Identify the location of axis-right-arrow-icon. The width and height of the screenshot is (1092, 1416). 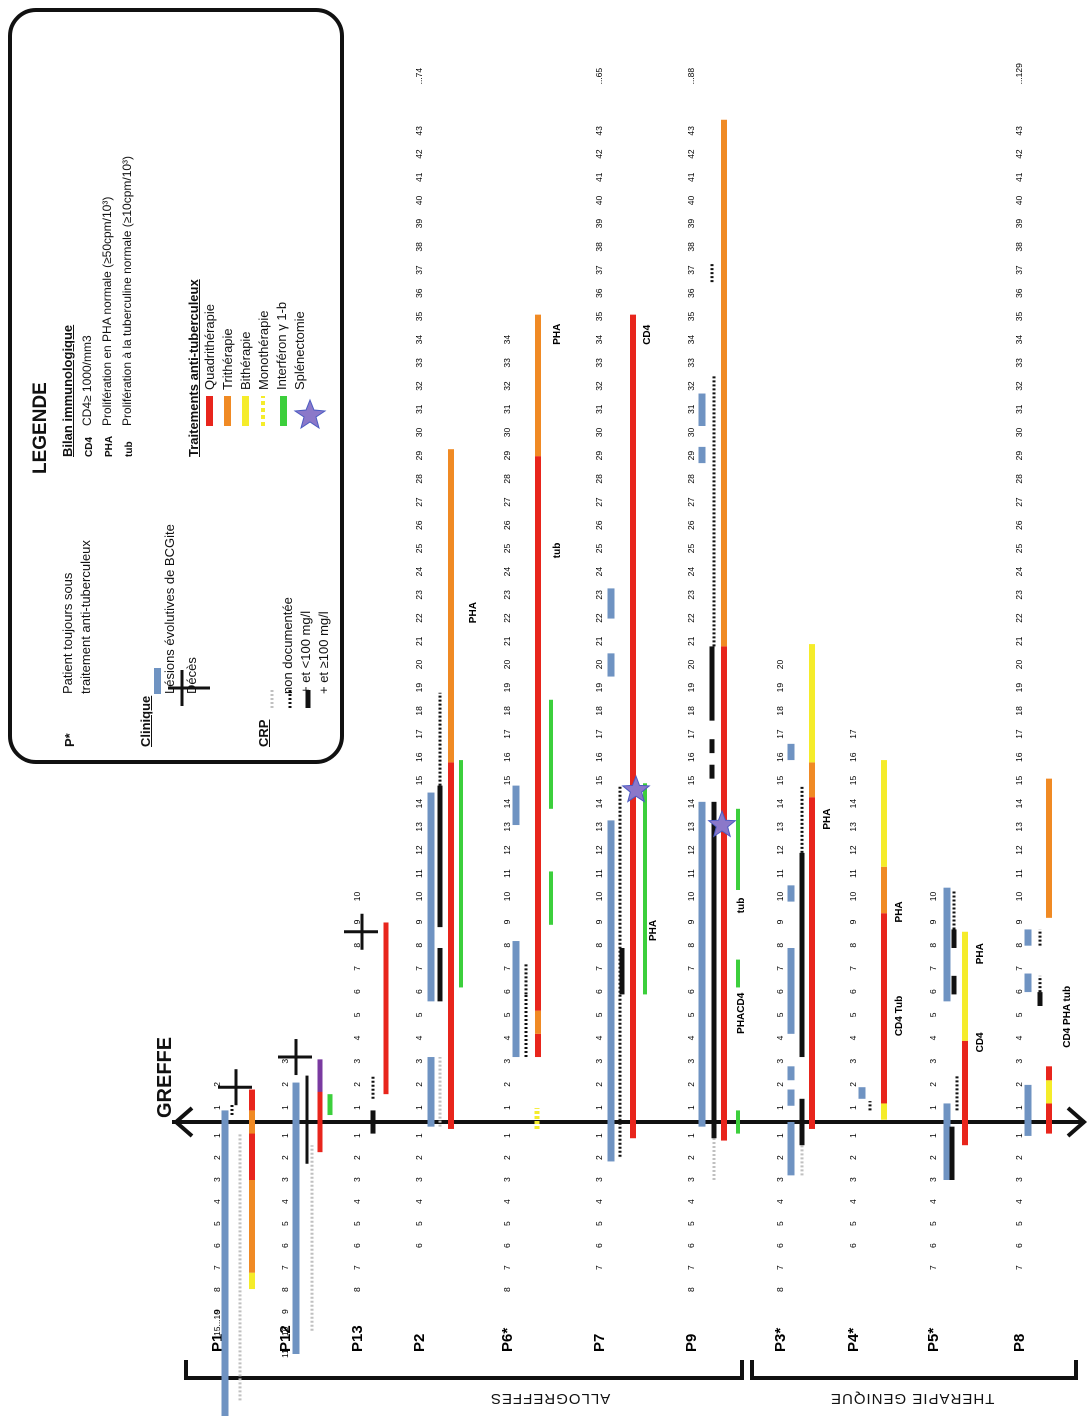
(1077, 1122).